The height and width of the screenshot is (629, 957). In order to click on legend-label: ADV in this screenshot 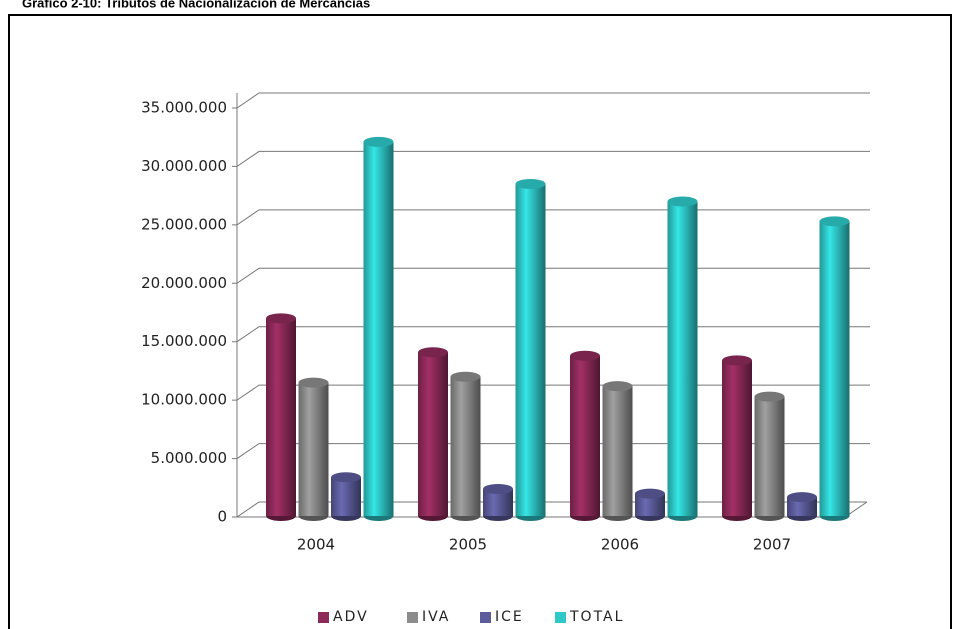, I will do `click(351, 617)`.